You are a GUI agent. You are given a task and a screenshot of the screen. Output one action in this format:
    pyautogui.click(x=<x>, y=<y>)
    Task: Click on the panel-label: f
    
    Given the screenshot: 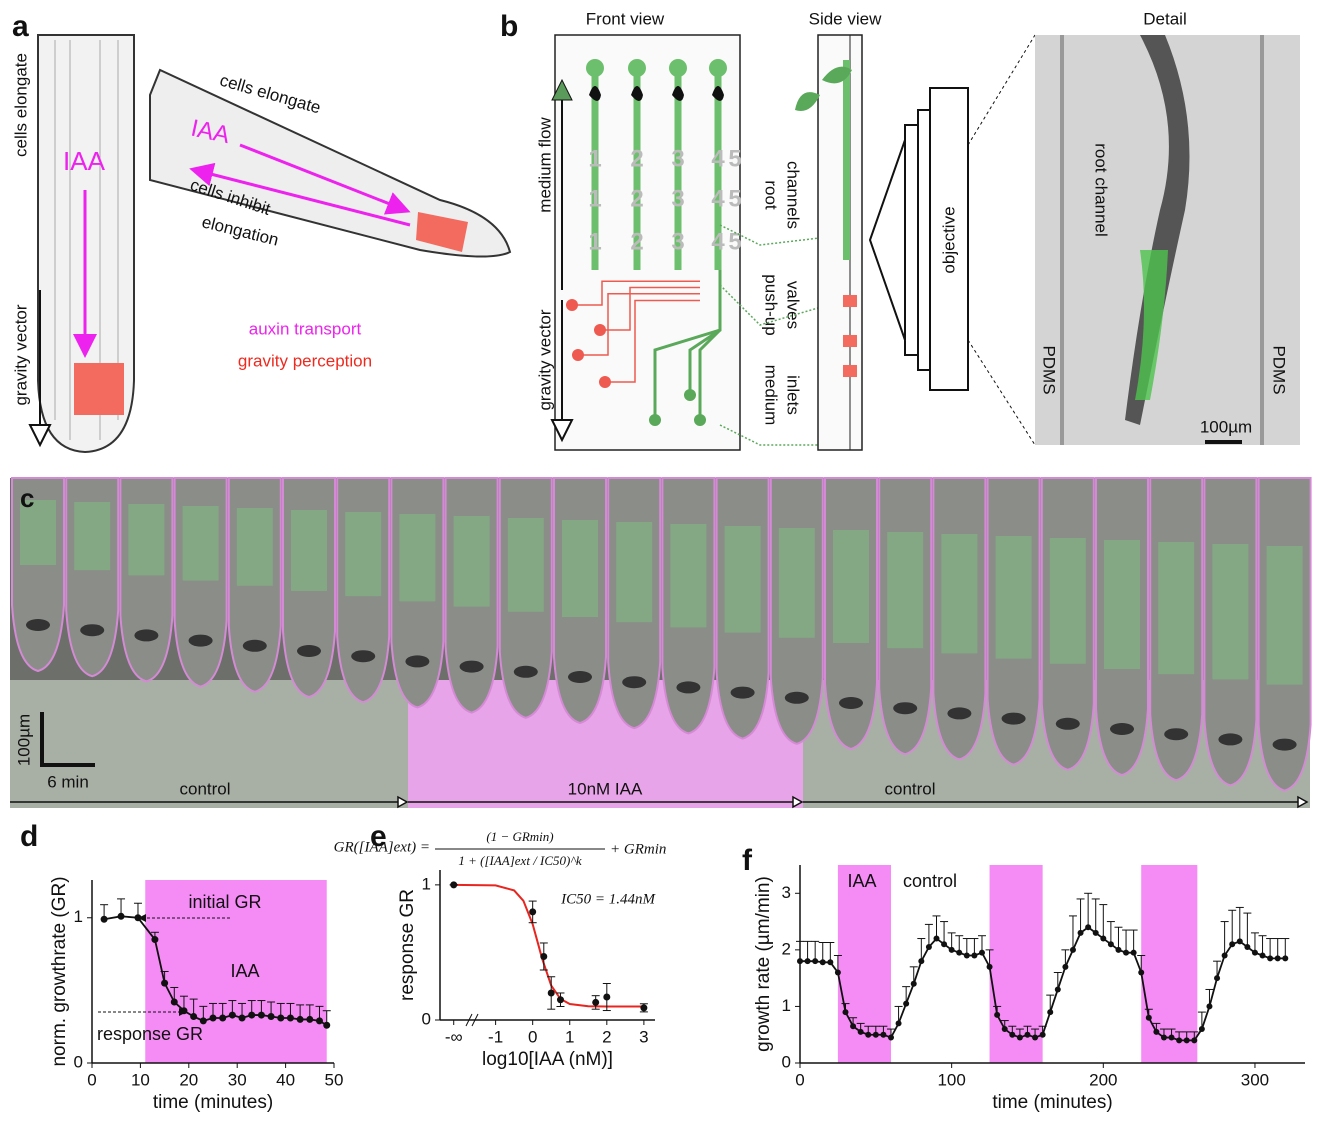 What is the action you would take?
    pyautogui.click(x=747, y=860)
    